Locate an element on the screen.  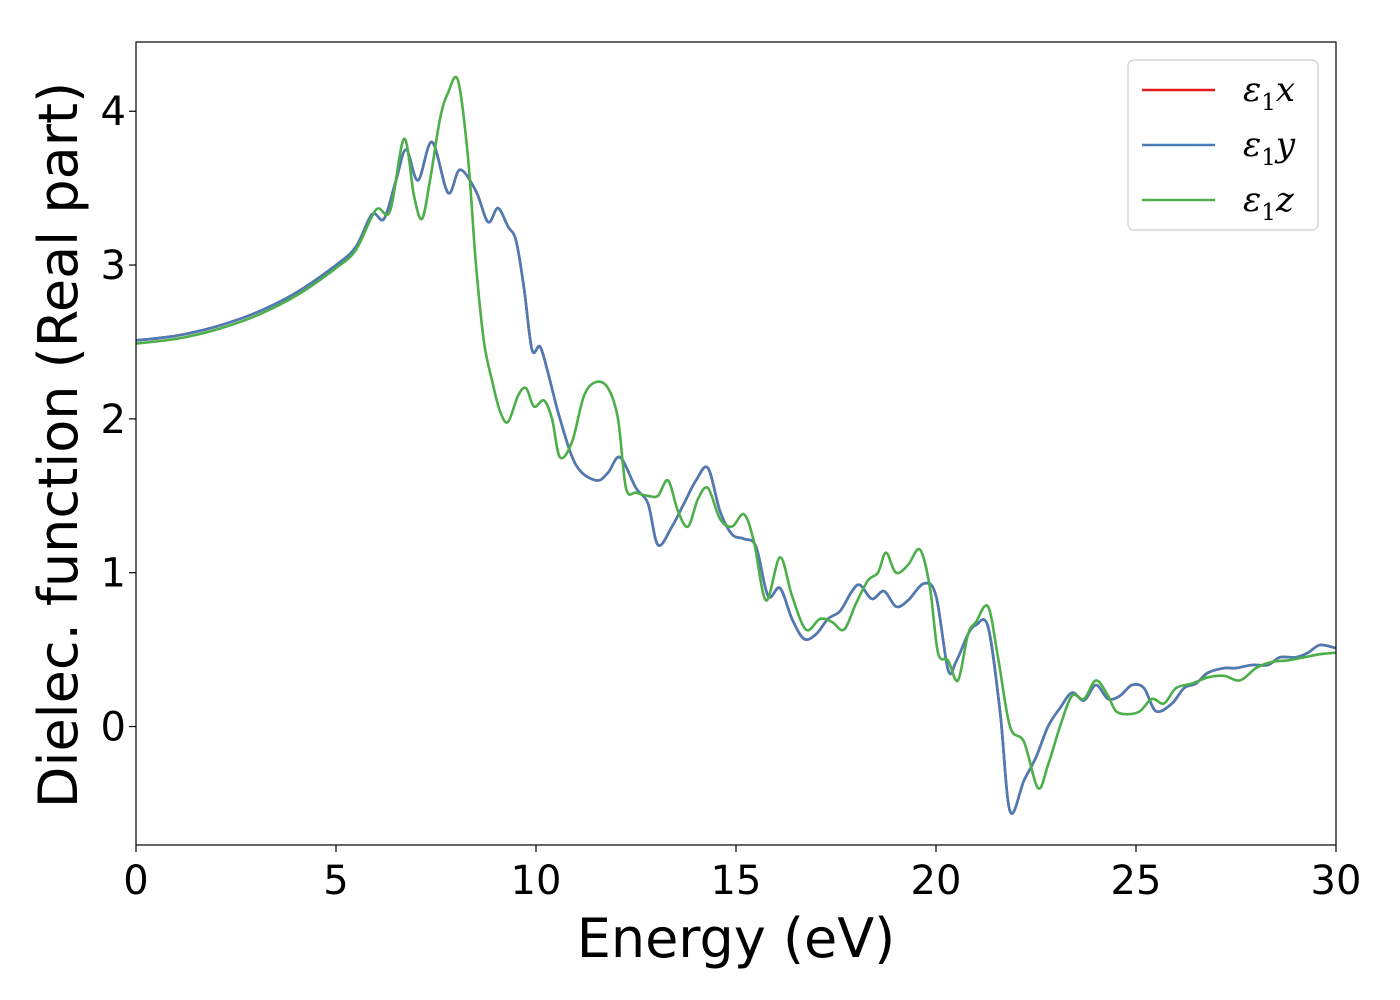
legend-label-y: ε1y is located at coordinates (1269, 148).